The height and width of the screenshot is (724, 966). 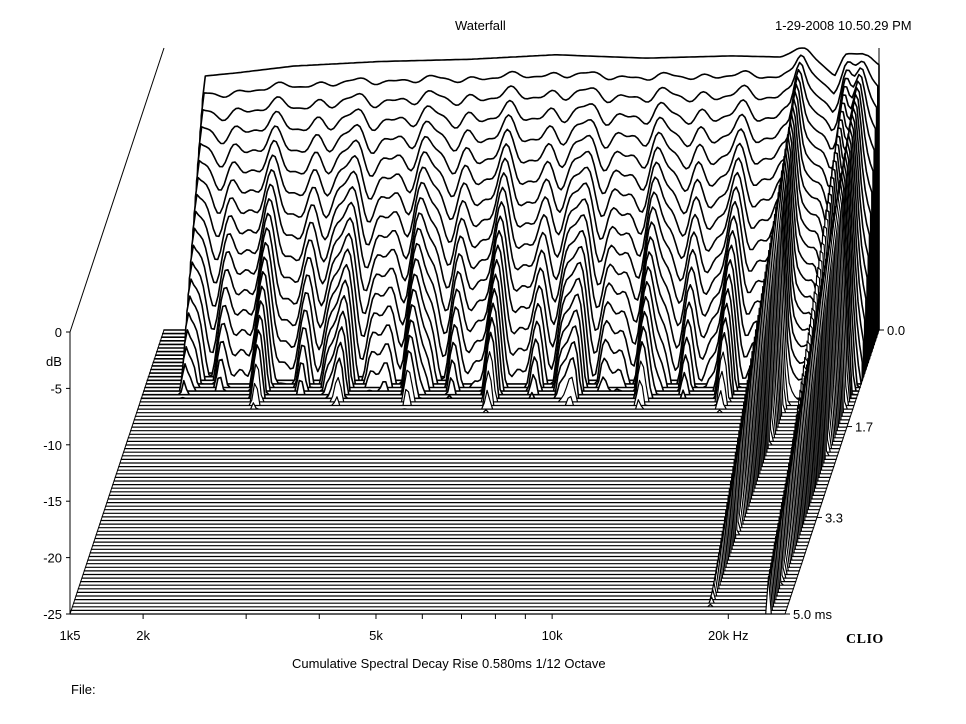 I want to click on chart-title: Waterfall, so click(x=480, y=25).